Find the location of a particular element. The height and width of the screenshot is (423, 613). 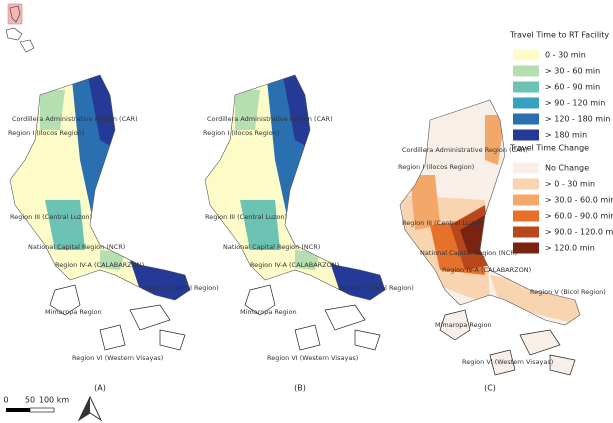

panel-label: (B) is located at coordinates (300, 388).